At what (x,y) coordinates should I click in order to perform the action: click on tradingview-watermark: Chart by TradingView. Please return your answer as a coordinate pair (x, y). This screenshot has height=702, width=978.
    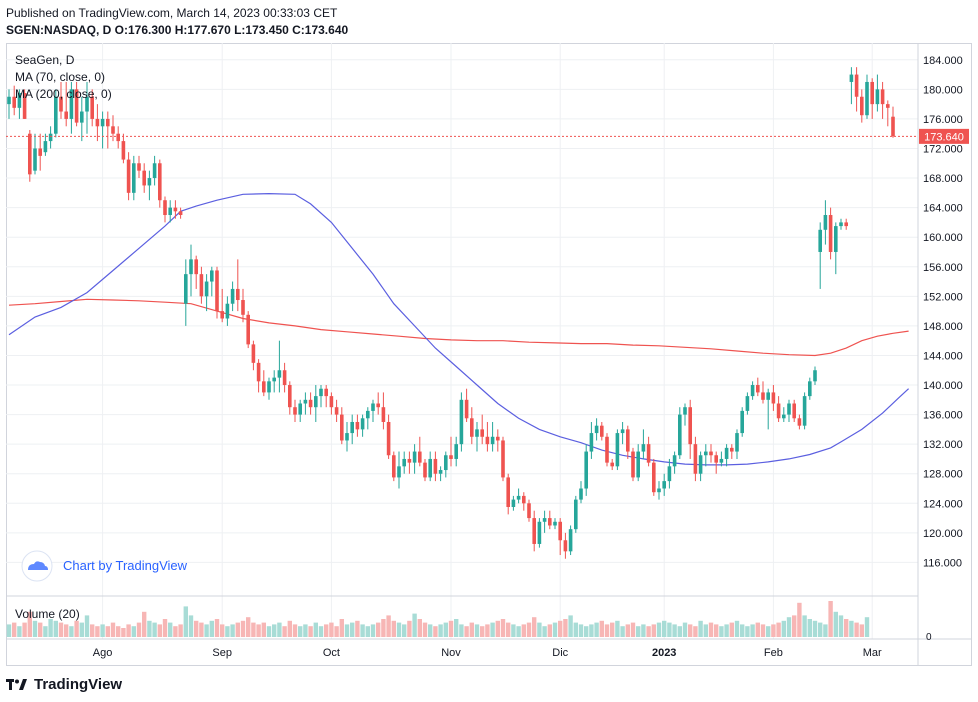
    Looking at the image, I should click on (104, 566).